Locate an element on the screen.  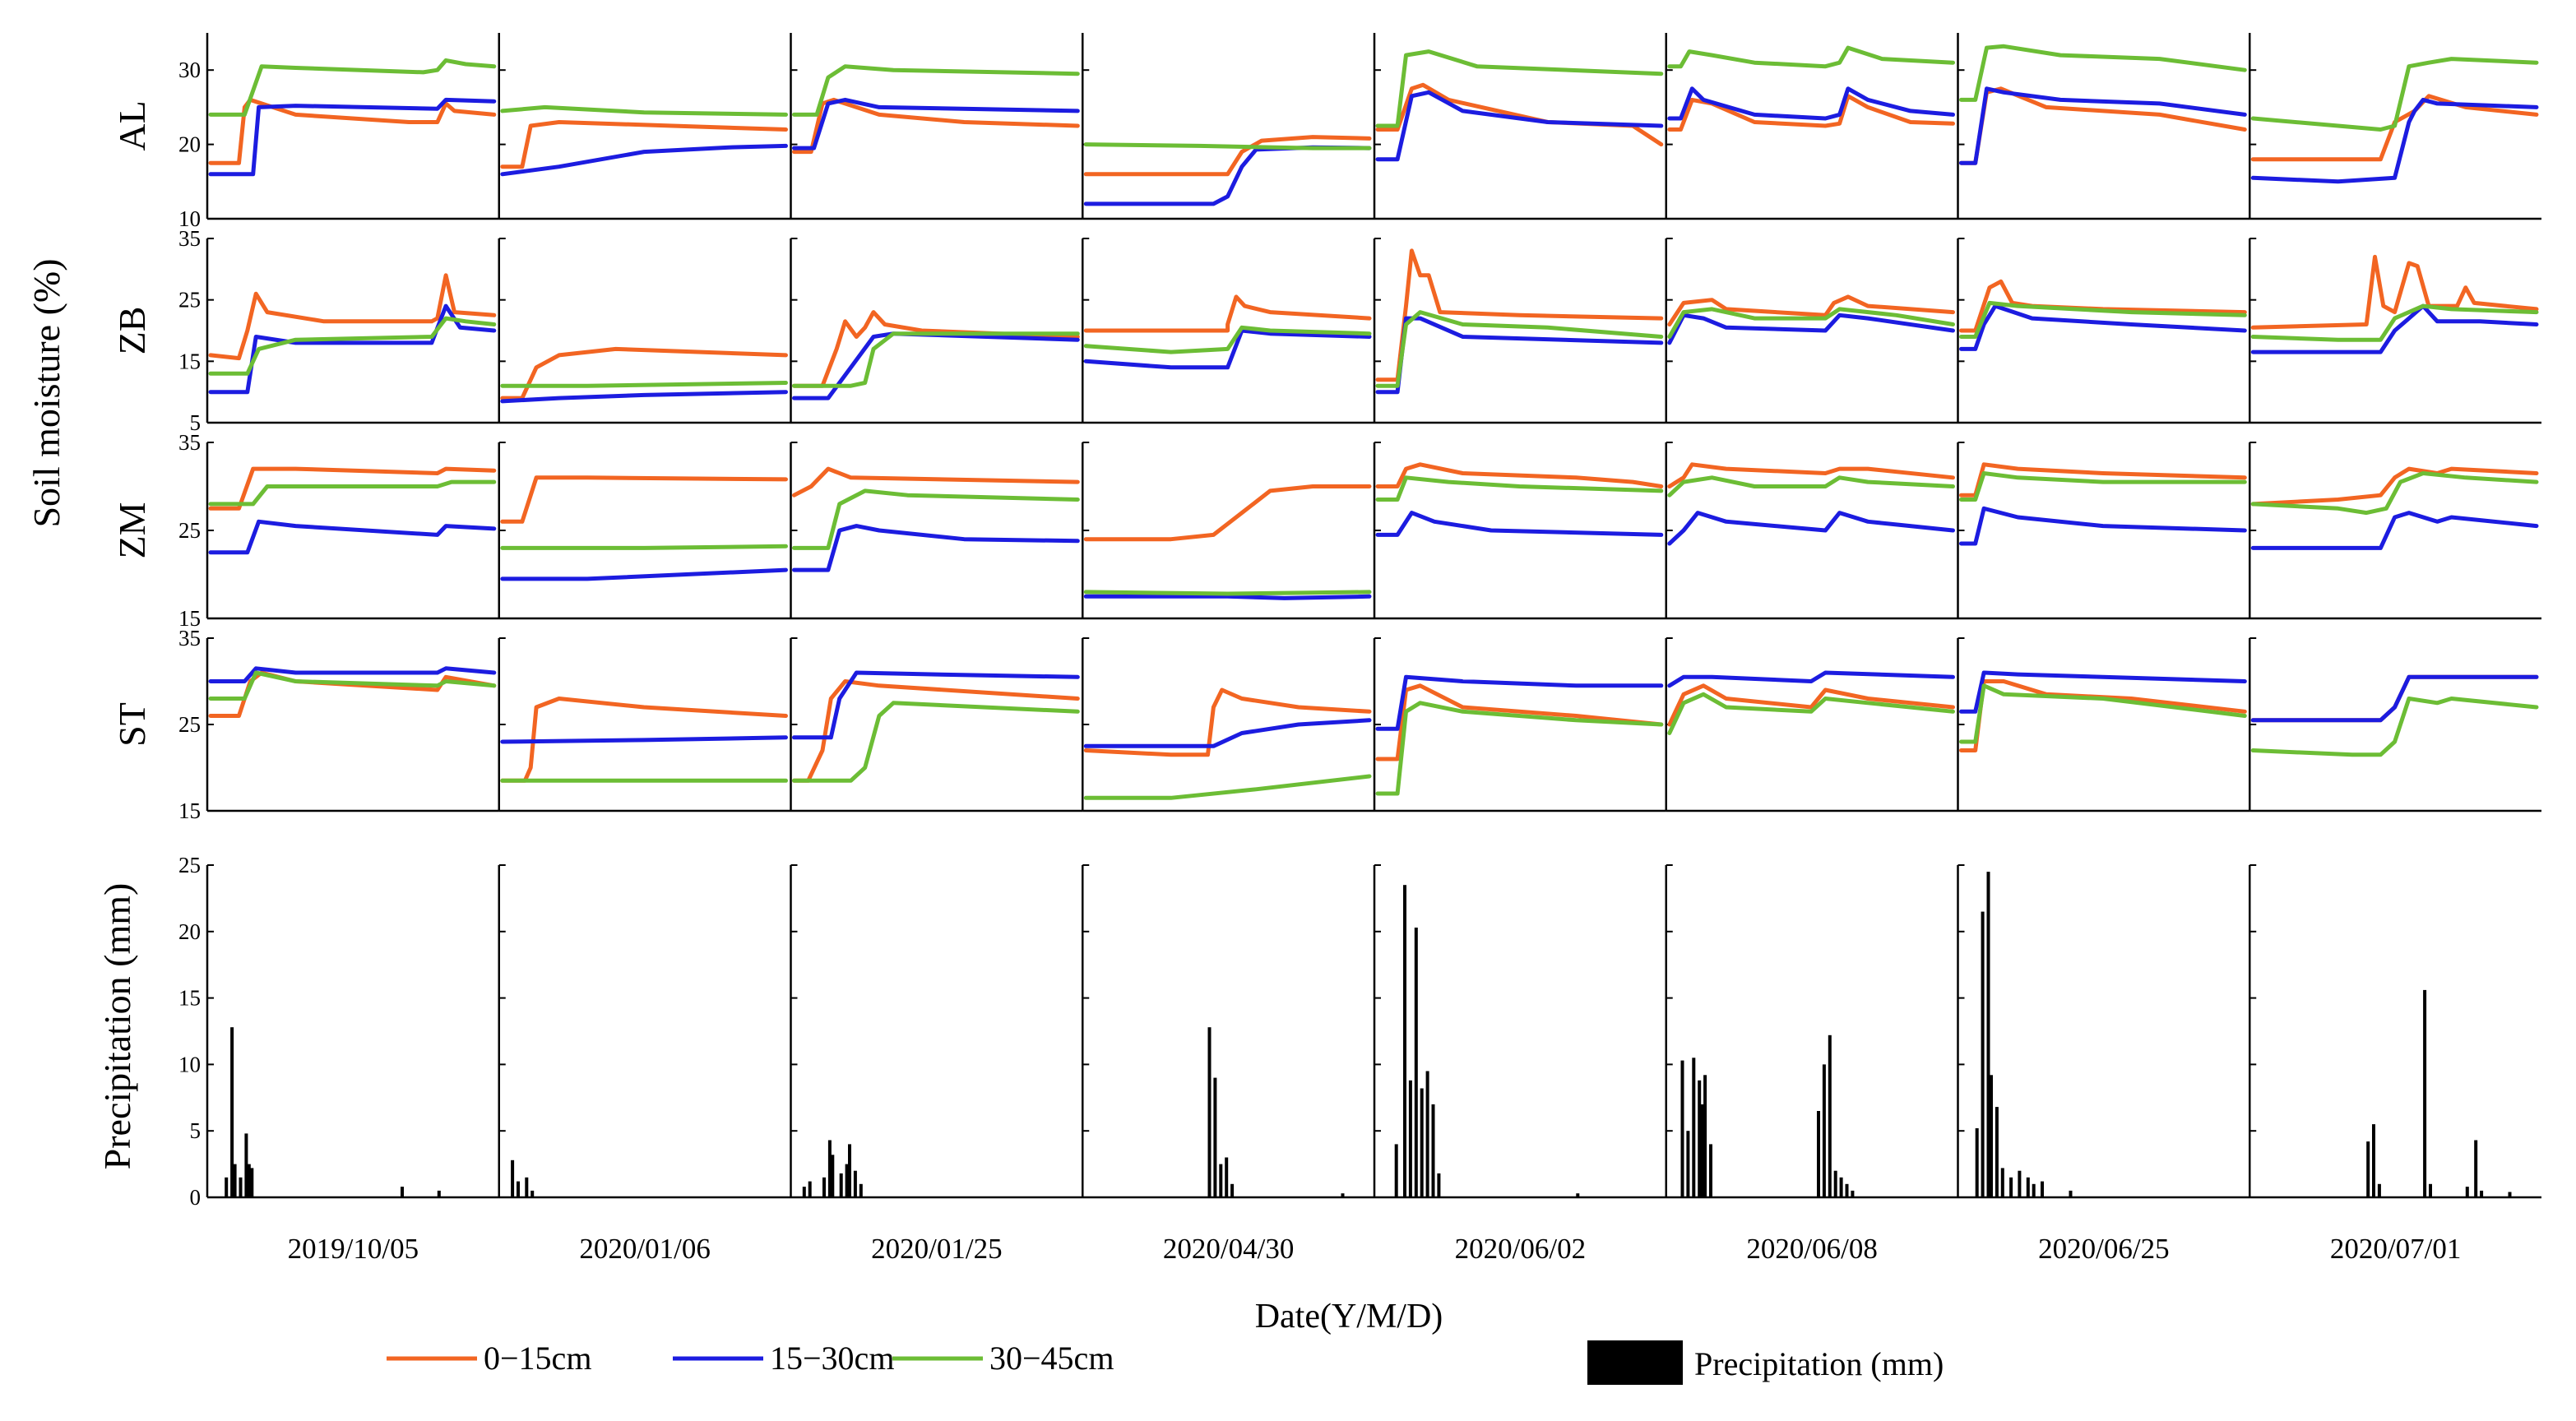
series-zm-3-015cm is located at coordinates (936, 482).